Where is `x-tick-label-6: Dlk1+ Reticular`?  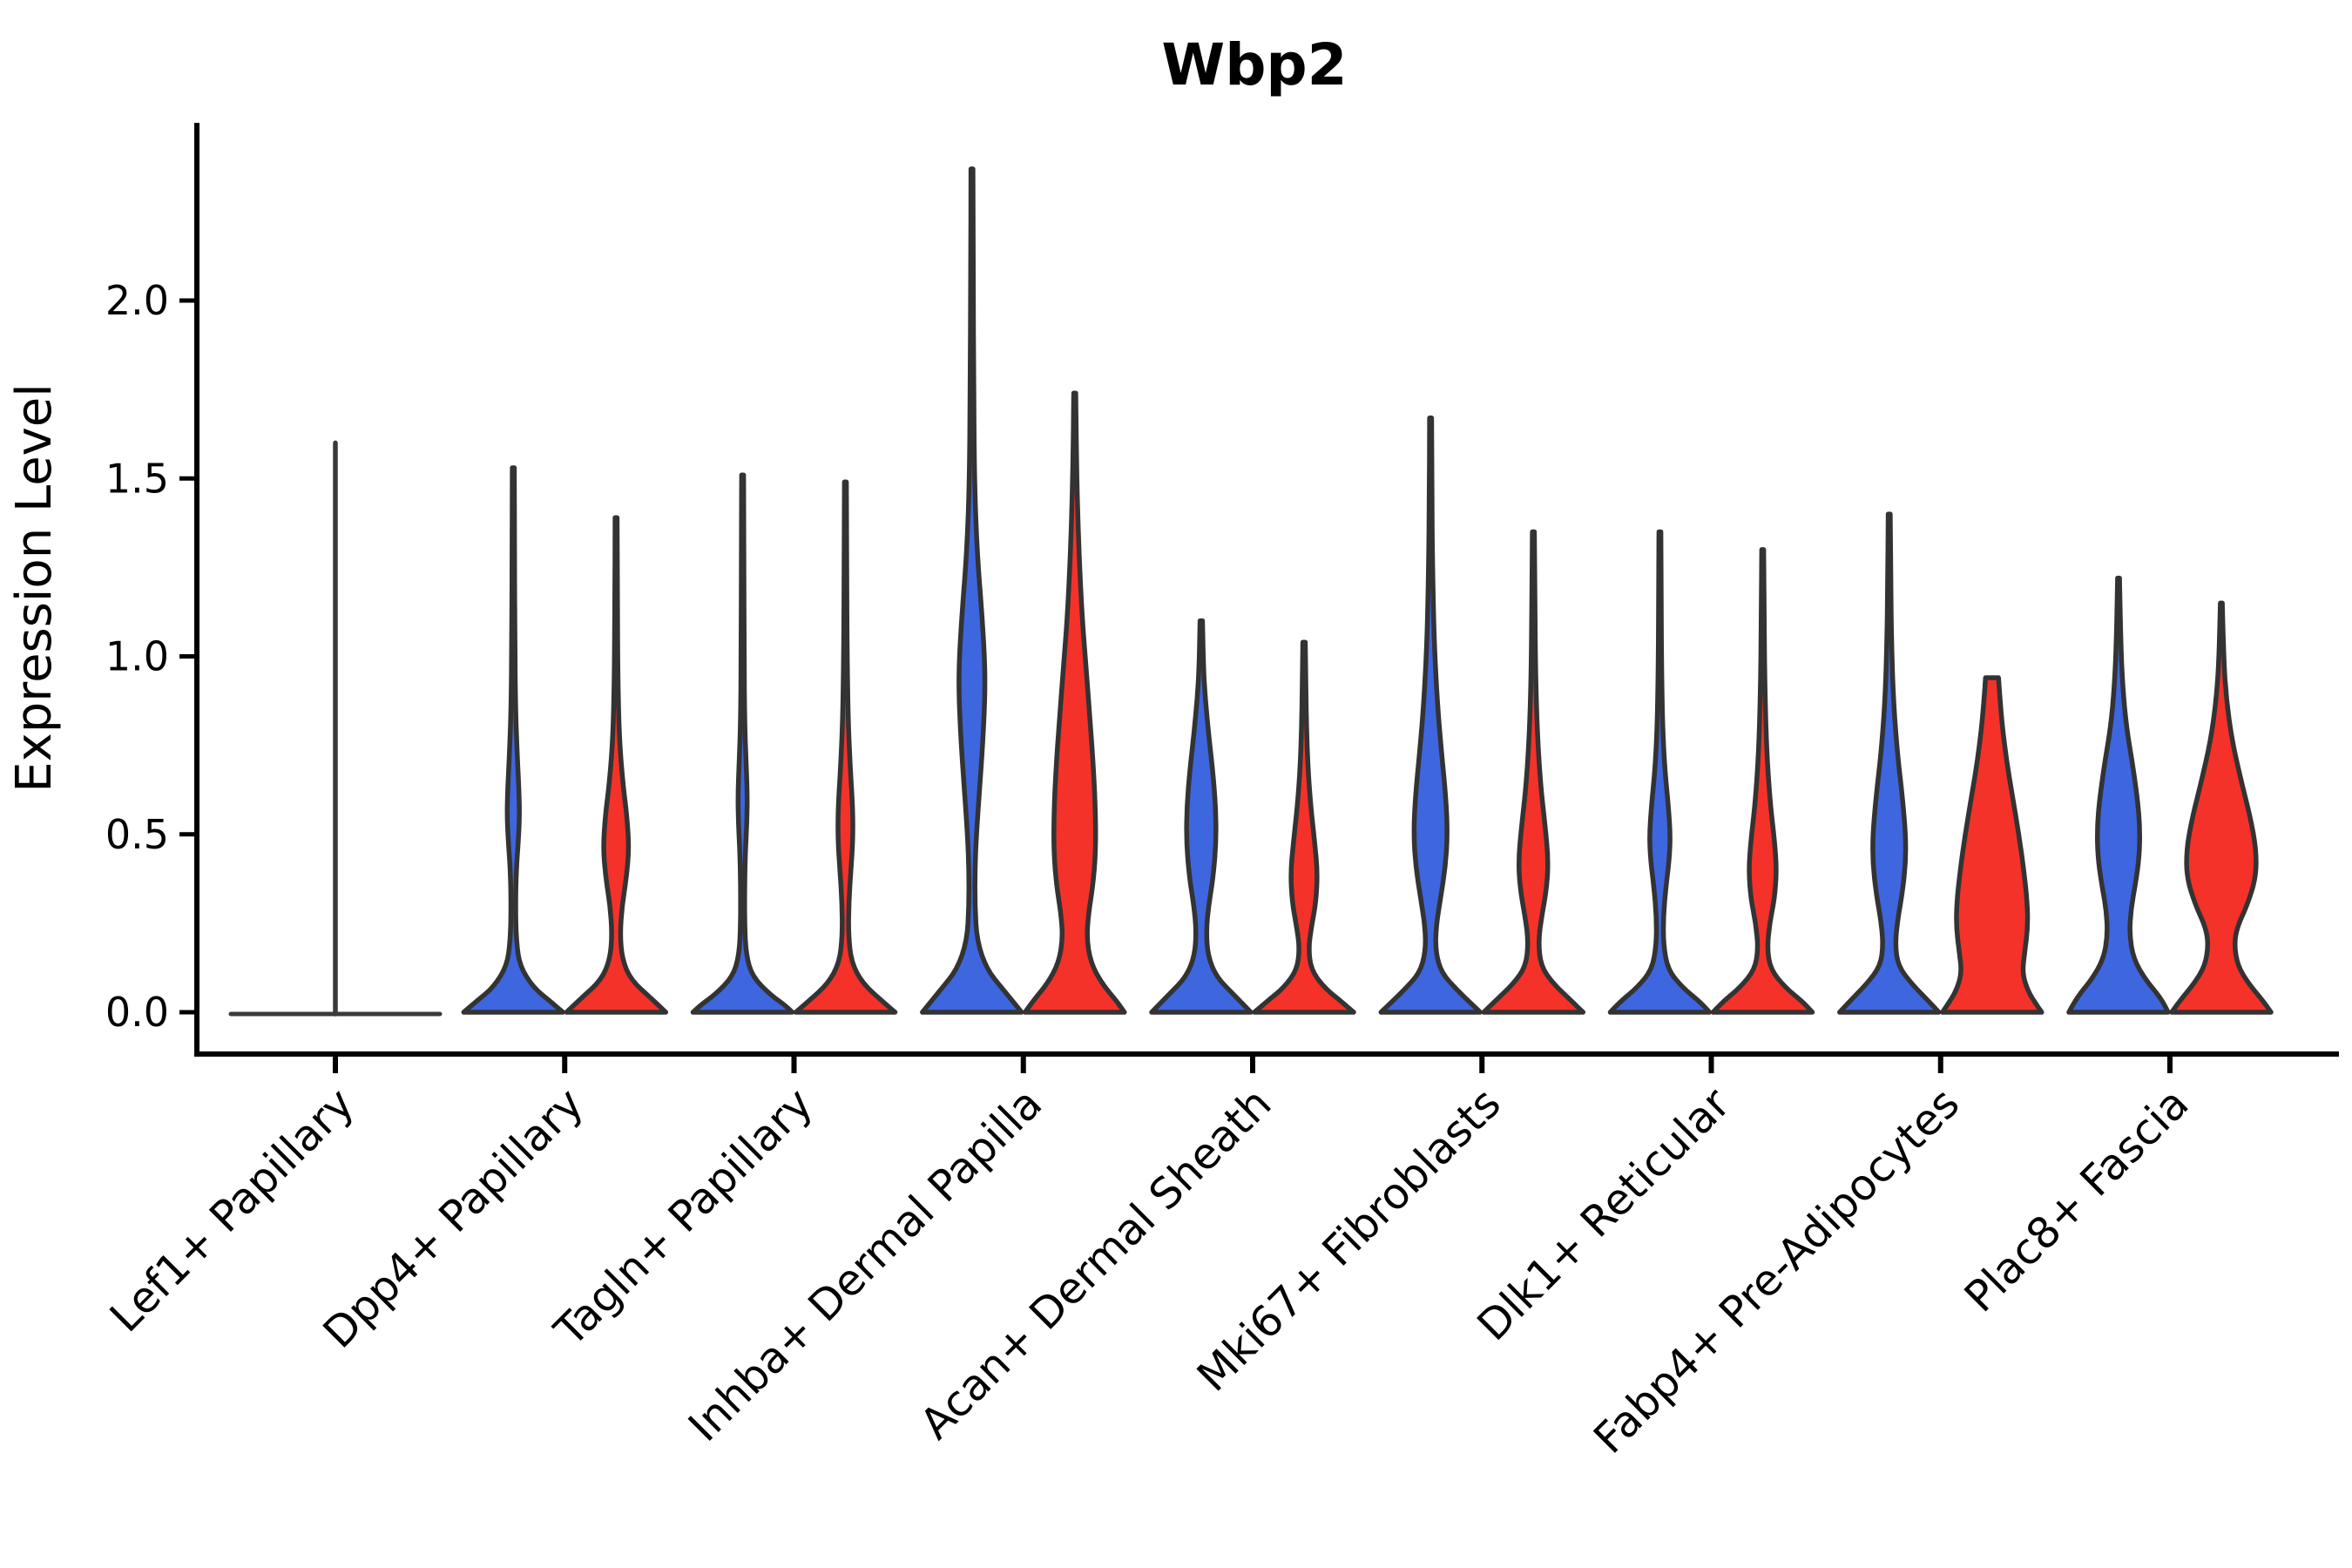 x-tick-label-6: Dlk1+ Reticular is located at coordinates (1604, 1214).